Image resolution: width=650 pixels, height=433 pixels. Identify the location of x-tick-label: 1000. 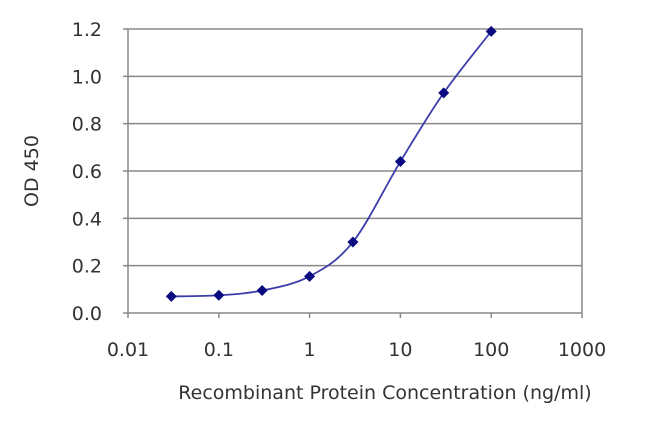
(582, 350).